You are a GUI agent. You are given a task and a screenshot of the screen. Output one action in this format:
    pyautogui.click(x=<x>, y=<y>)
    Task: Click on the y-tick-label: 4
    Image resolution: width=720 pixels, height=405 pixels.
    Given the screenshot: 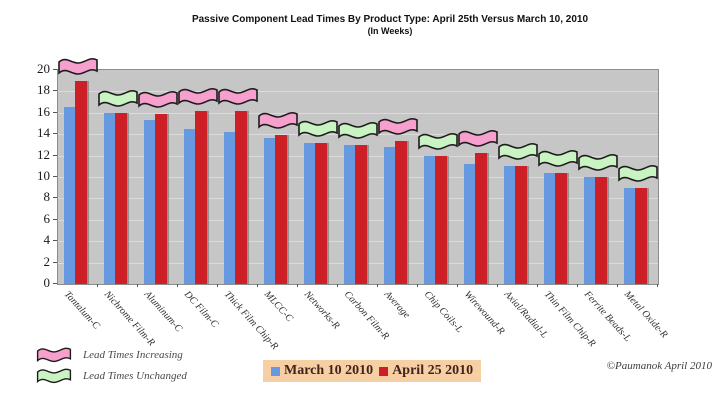 What is the action you would take?
    pyautogui.click(x=47, y=240)
    